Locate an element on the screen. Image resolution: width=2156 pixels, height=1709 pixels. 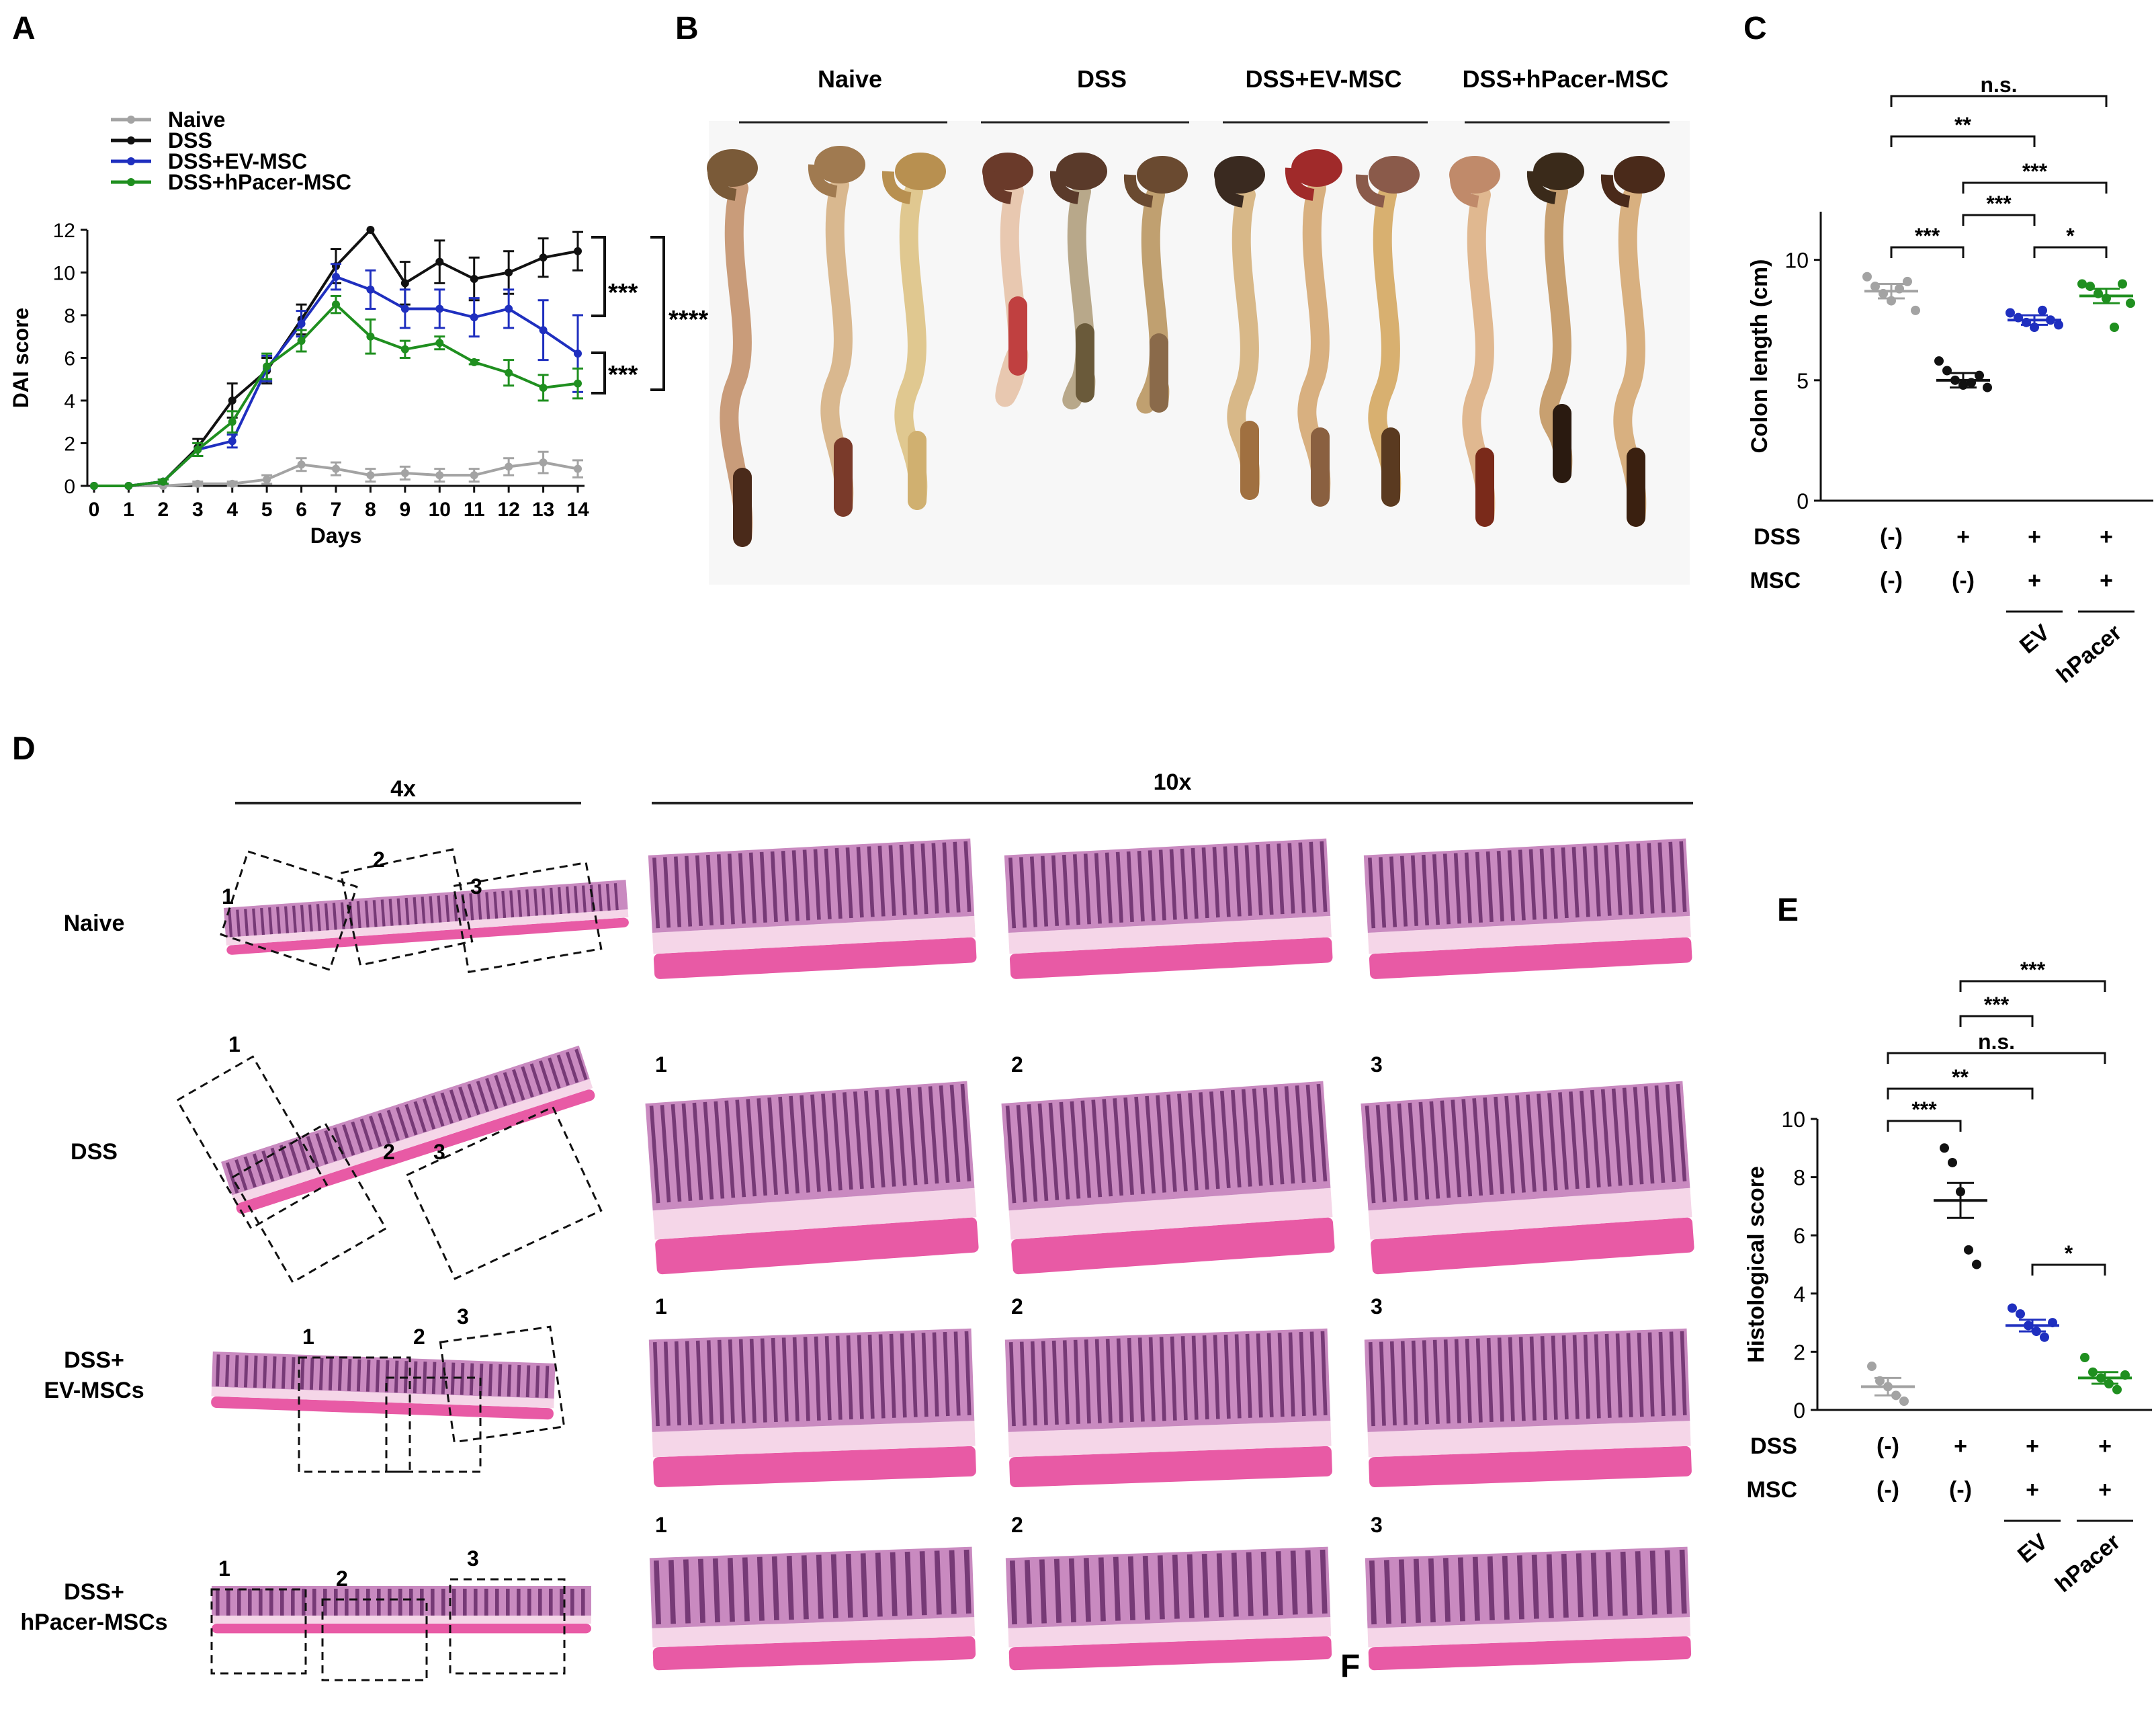
field-number: 3 is located at coordinates (1377, 1064).